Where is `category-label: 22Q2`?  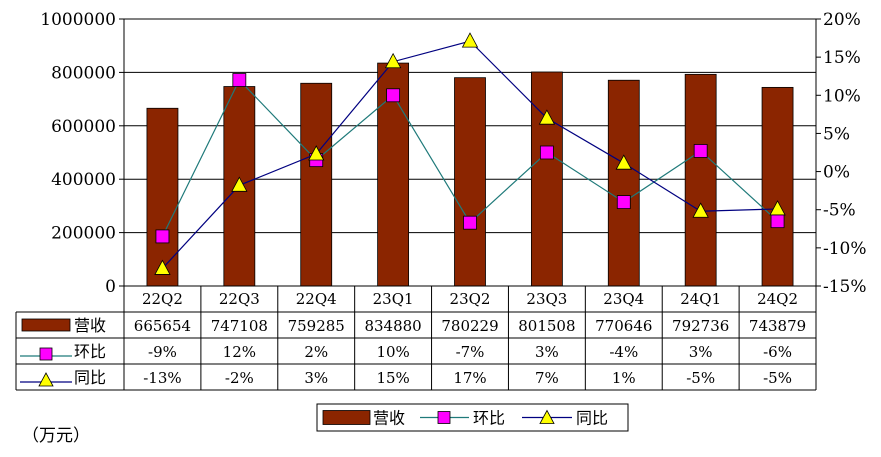
category-label: 22Q2 is located at coordinates (162, 299).